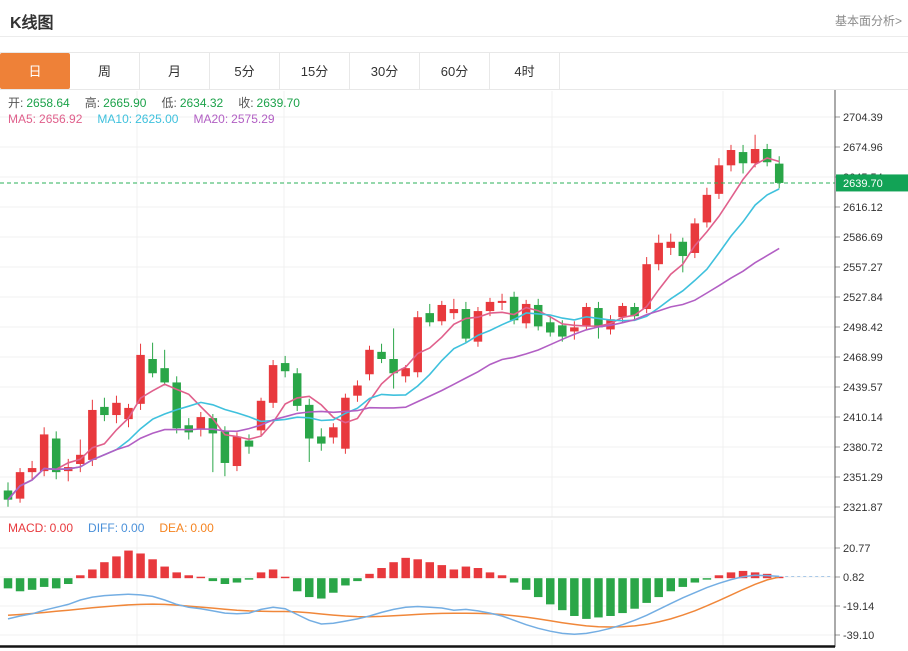  What do you see at coordinates (858, 636) in the screenshot?
I see `macd-axis-label: -39.10` at bounding box center [858, 636].